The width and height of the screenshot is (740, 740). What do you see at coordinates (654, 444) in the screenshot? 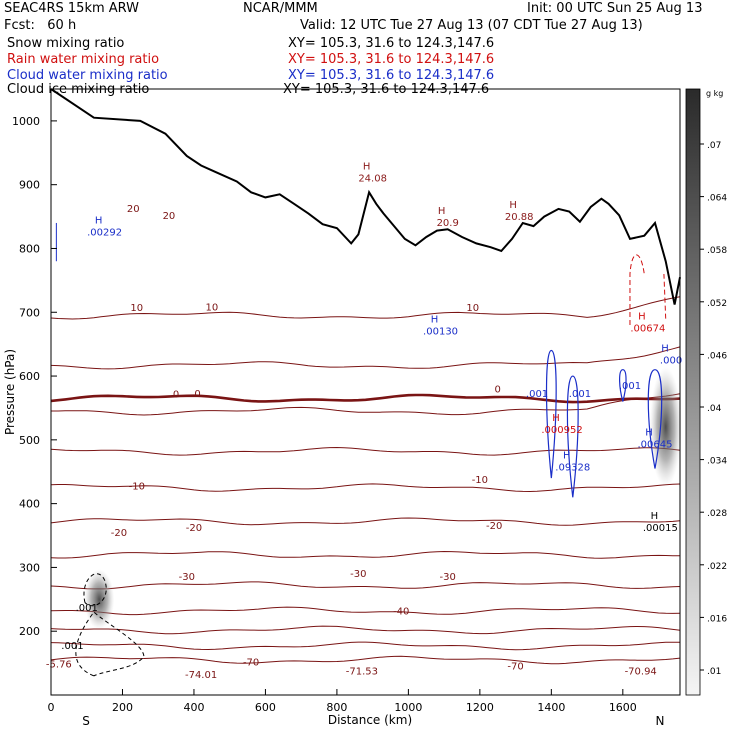
I see `extremum-value: .00645` at bounding box center [654, 444].